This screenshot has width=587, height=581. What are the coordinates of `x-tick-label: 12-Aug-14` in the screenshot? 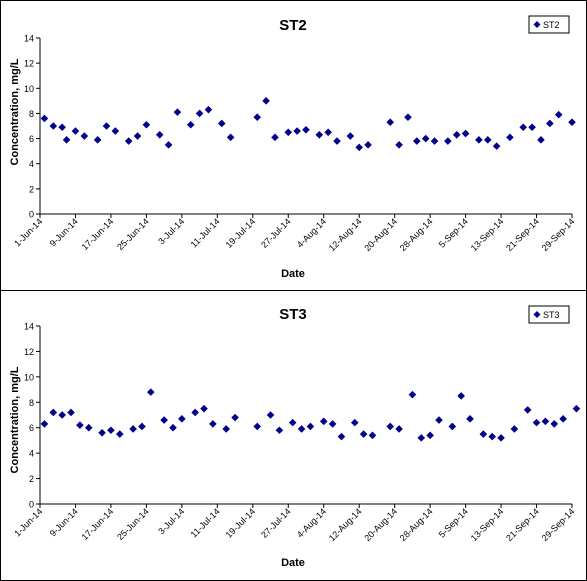 It's located at (345, 524).